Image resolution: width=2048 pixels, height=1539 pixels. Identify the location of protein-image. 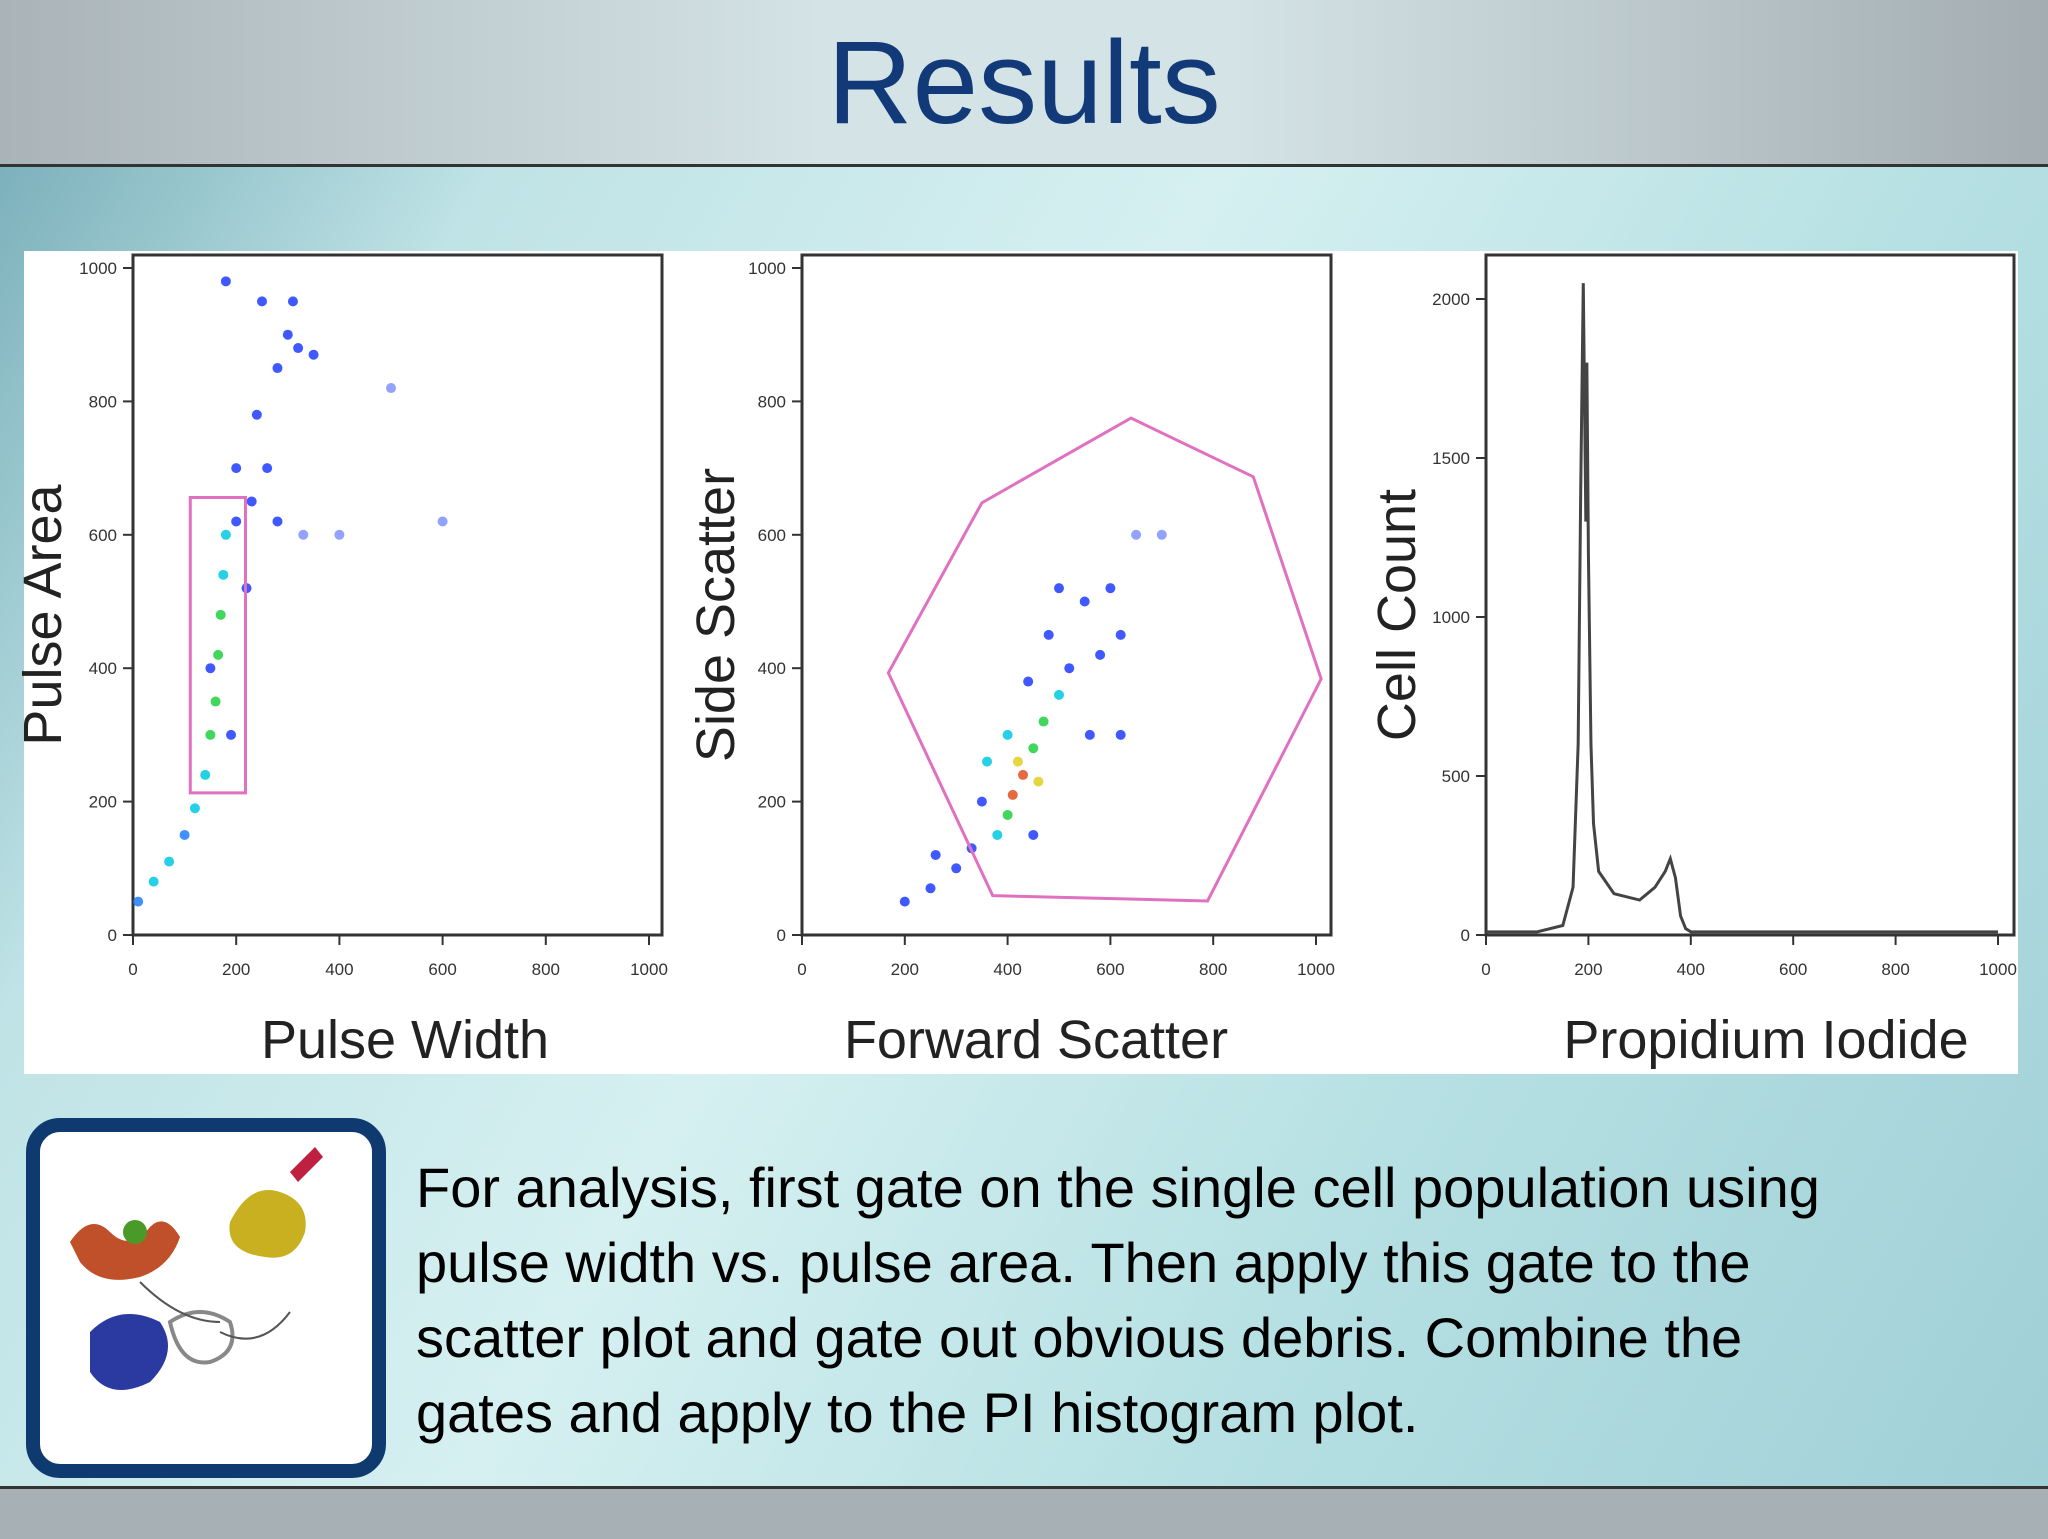
(206, 1298).